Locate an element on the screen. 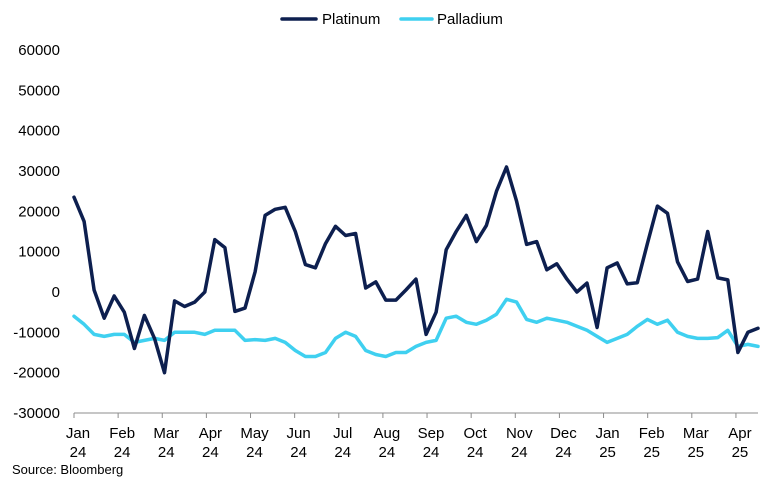 The width and height of the screenshot is (770, 481). legend-label-palladium: Palladium is located at coordinates (470, 19).